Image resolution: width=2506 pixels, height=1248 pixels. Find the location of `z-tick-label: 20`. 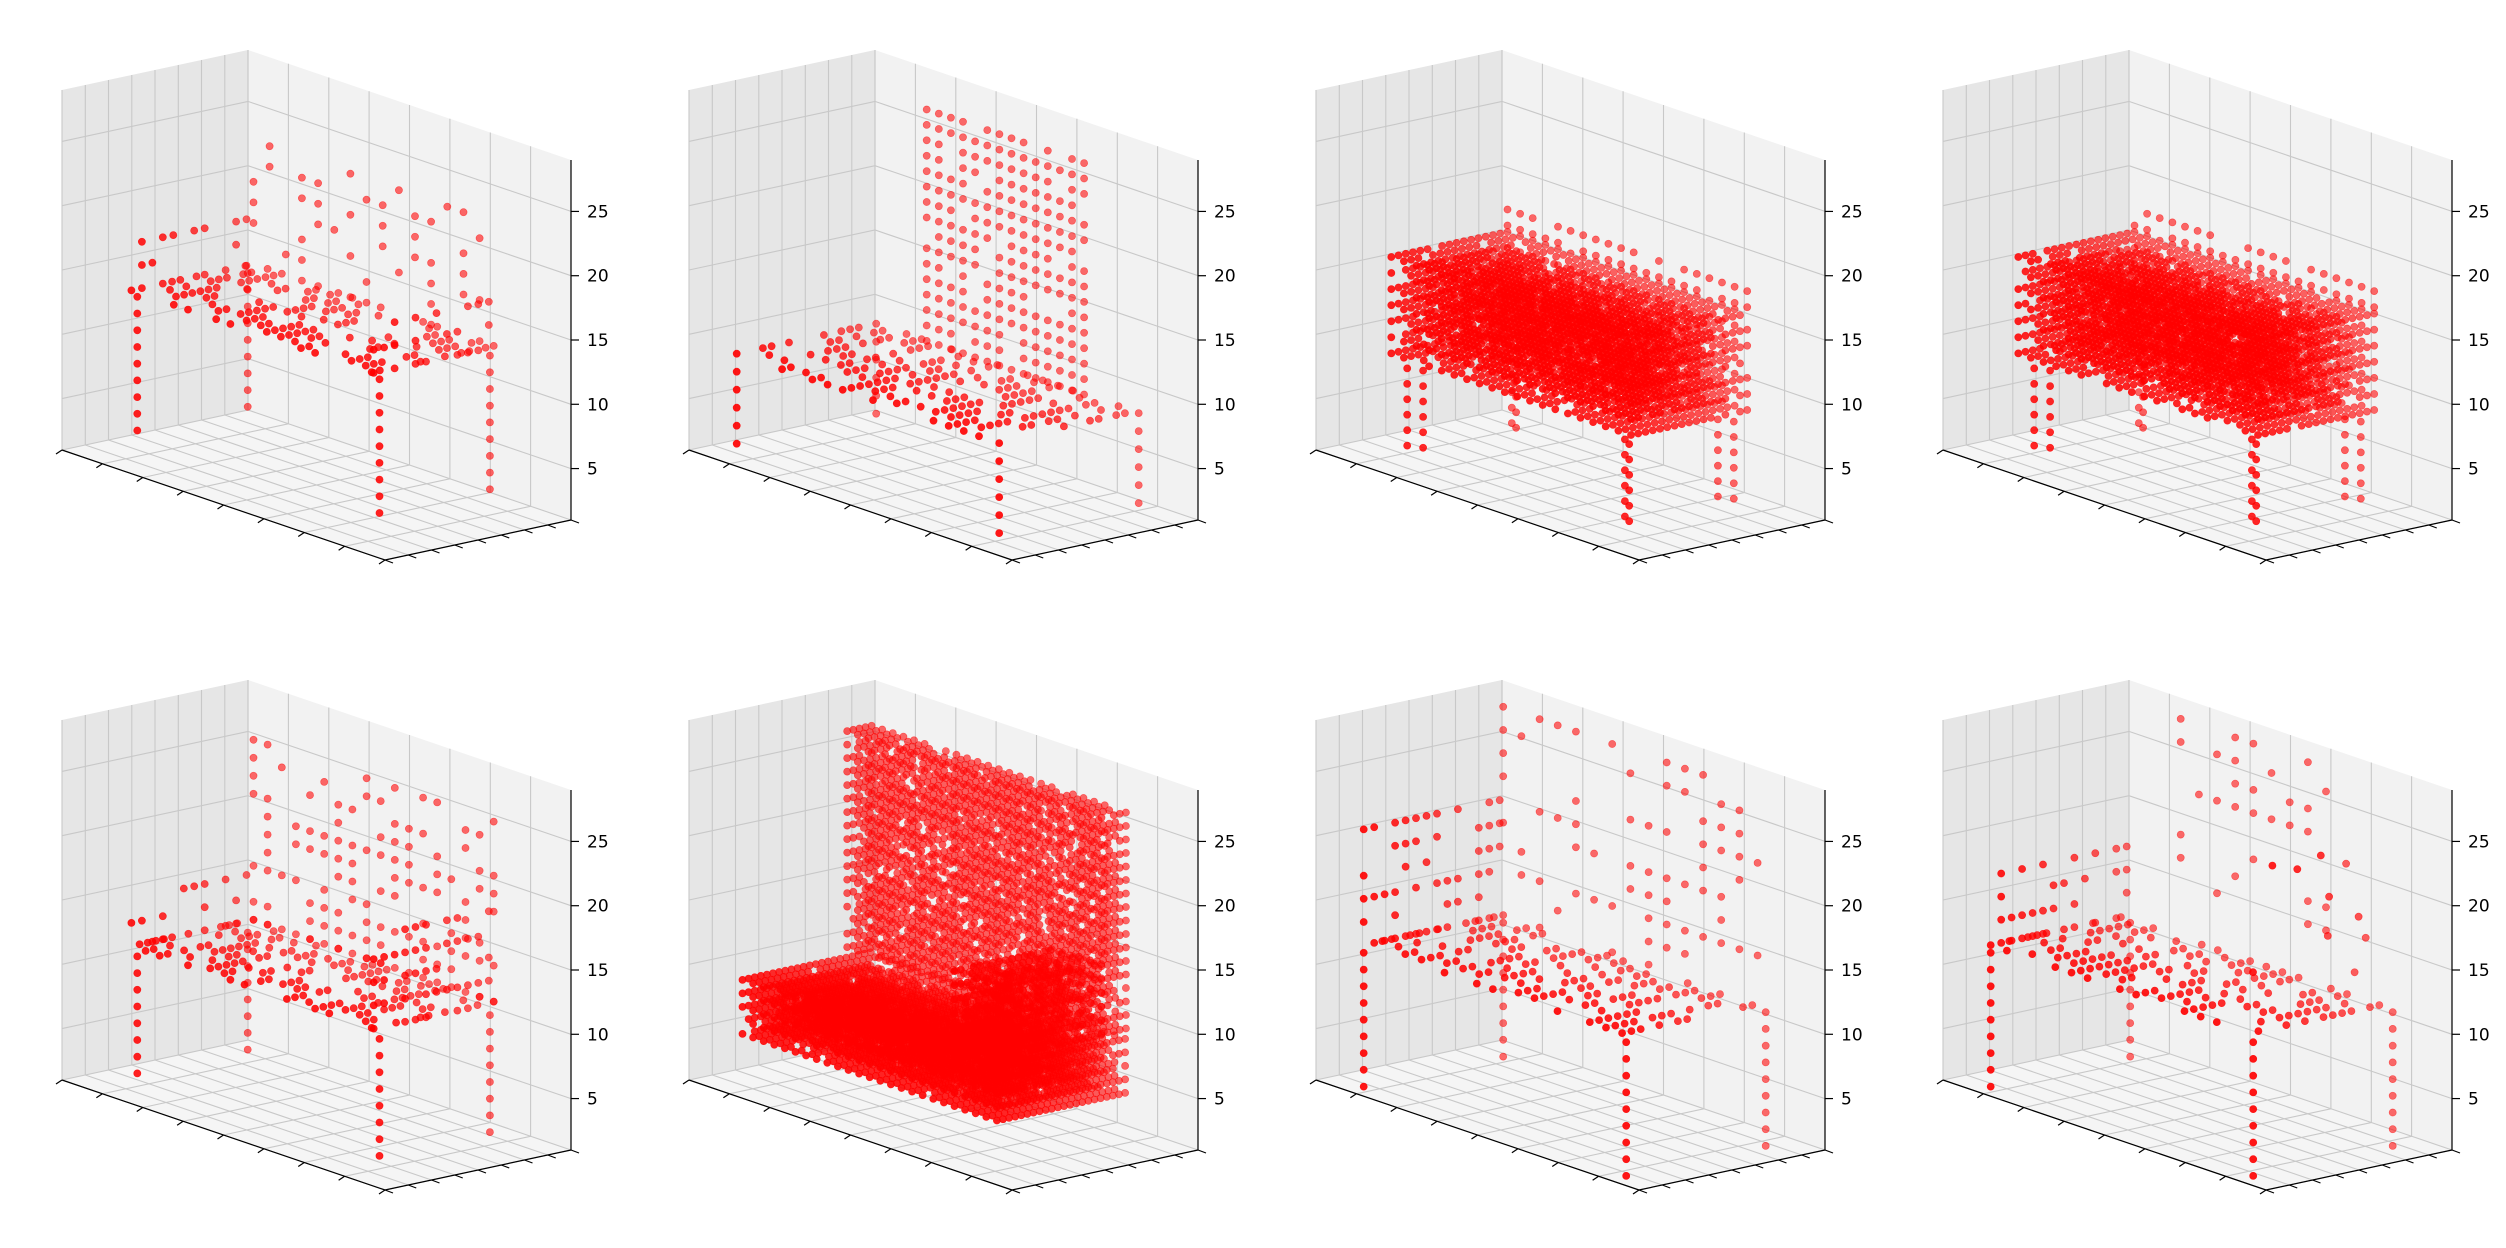

z-tick-label: 20 is located at coordinates (598, 277).